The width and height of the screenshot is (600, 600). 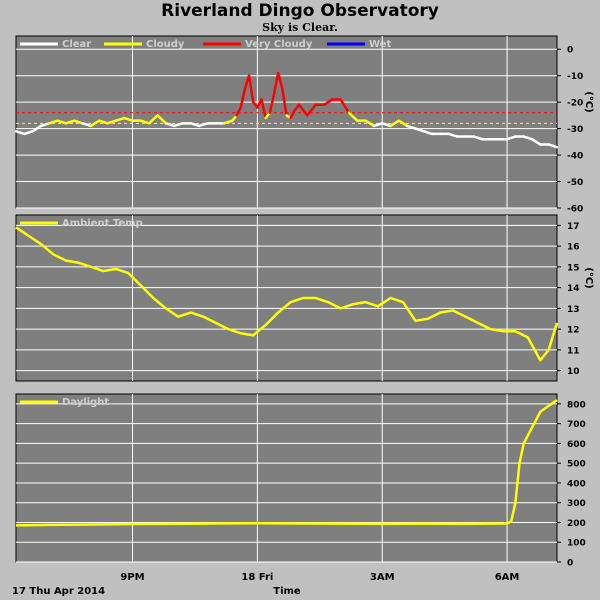 I want to click on y-tick-label: -20, so click(x=575, y=104).